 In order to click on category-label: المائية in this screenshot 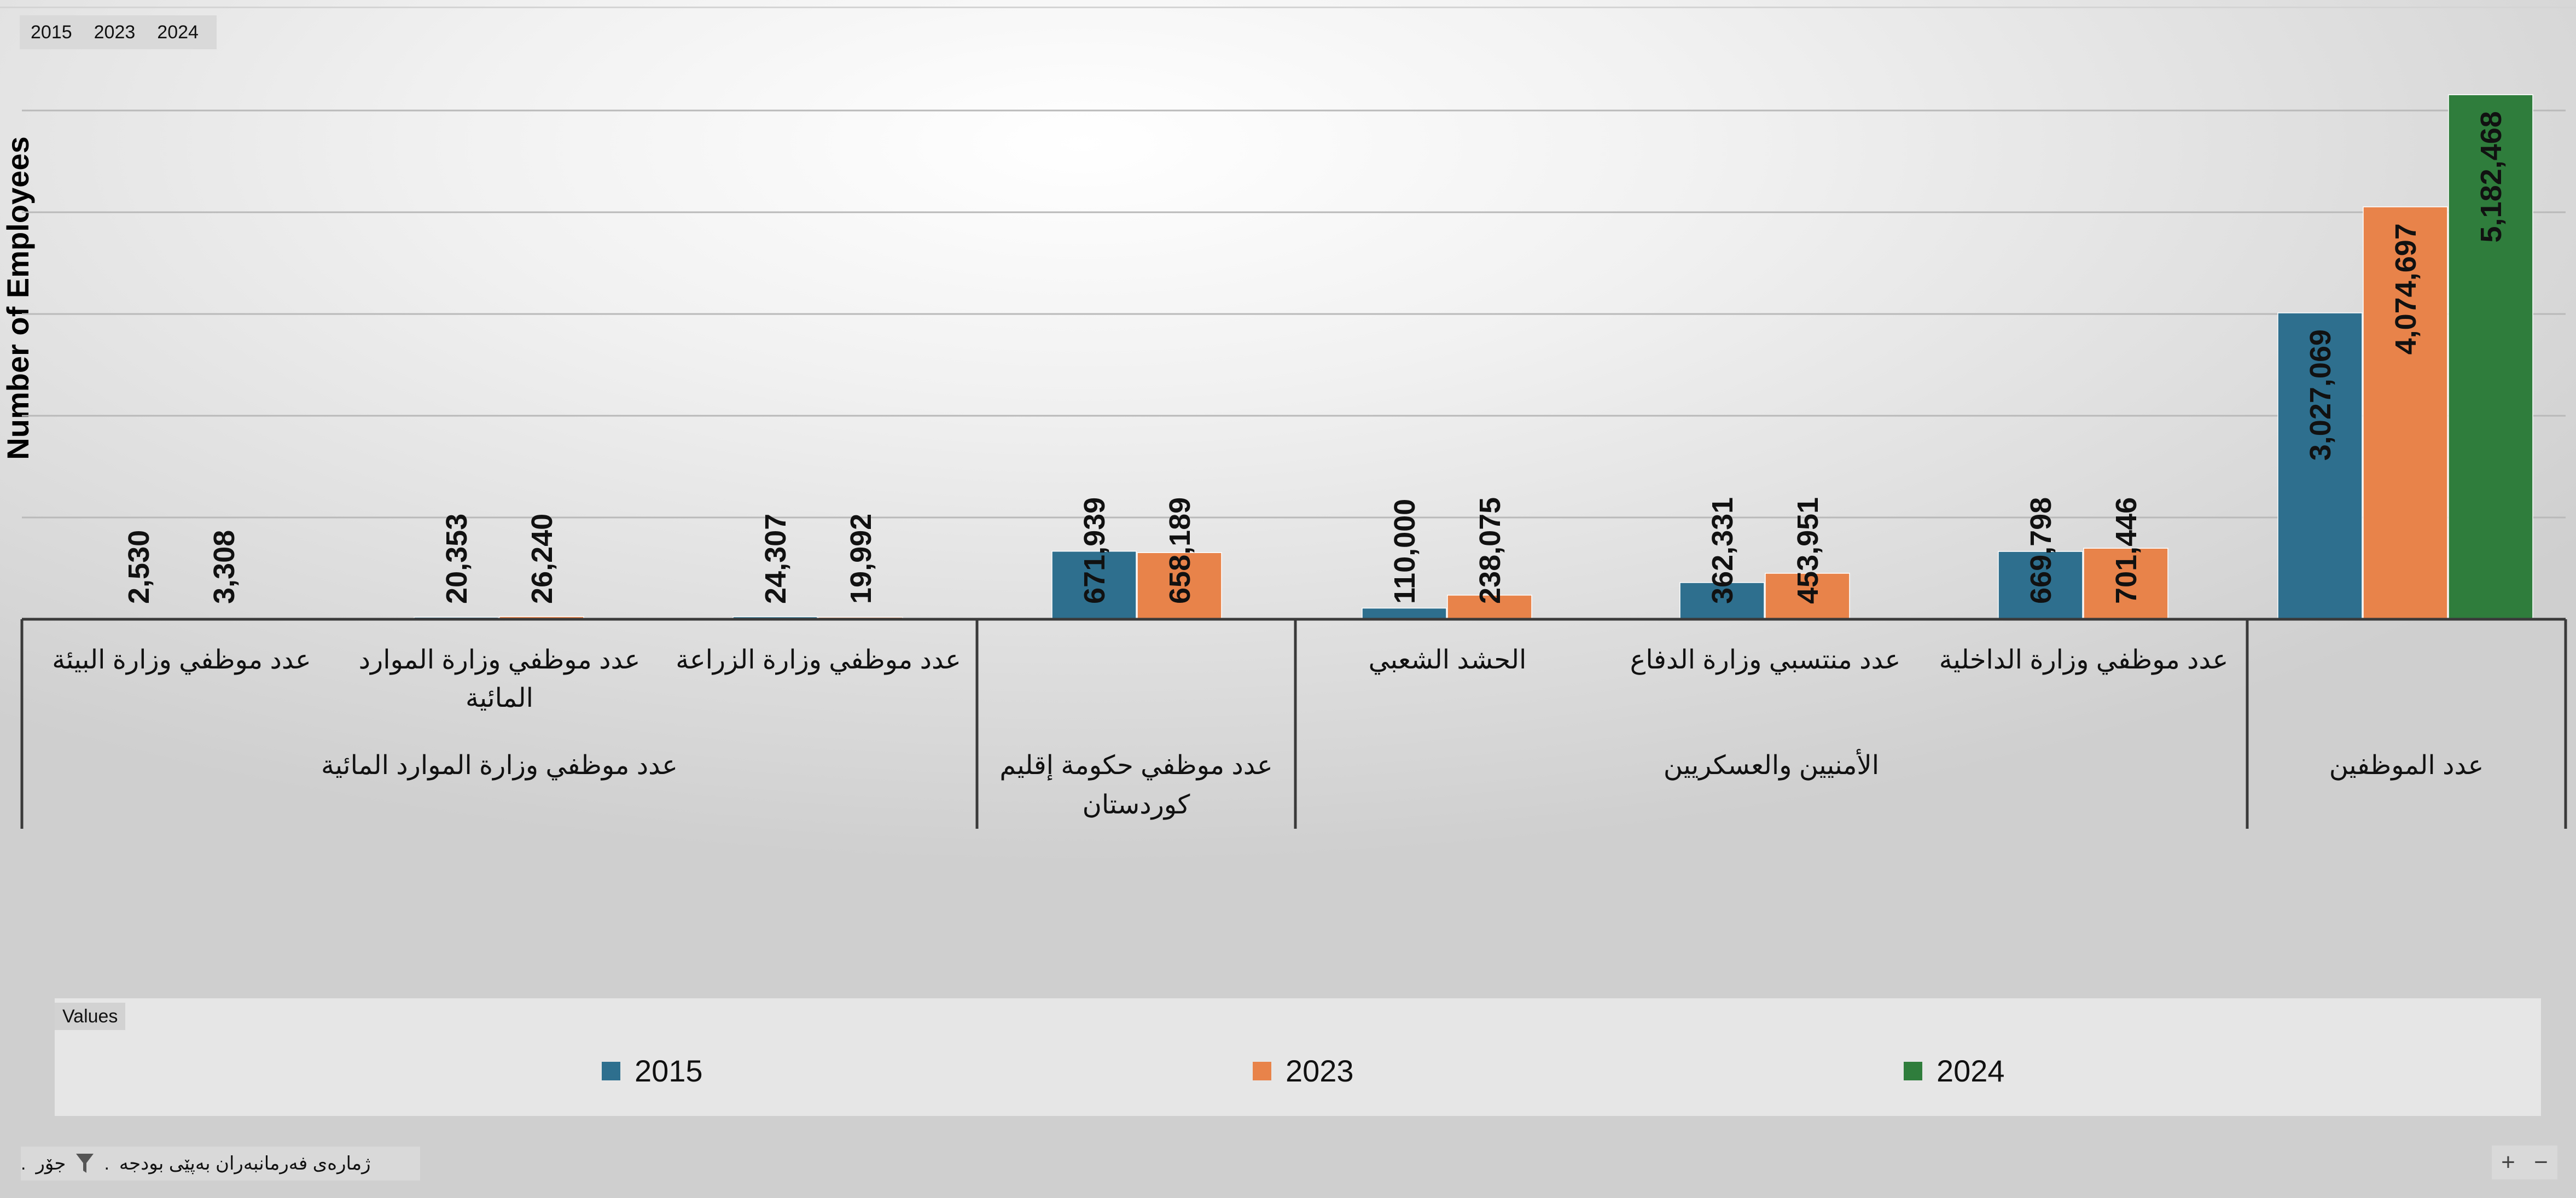, I will do `click(499, 698)`.